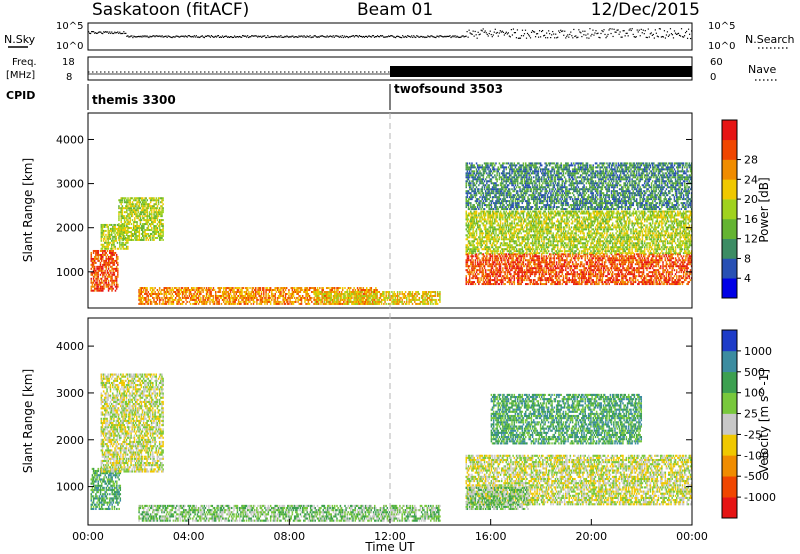 The image size is (800, 554). Describe the element at coordinates (395, 10) in the screenshot. I see `beam-title: Beam 01` at that location.